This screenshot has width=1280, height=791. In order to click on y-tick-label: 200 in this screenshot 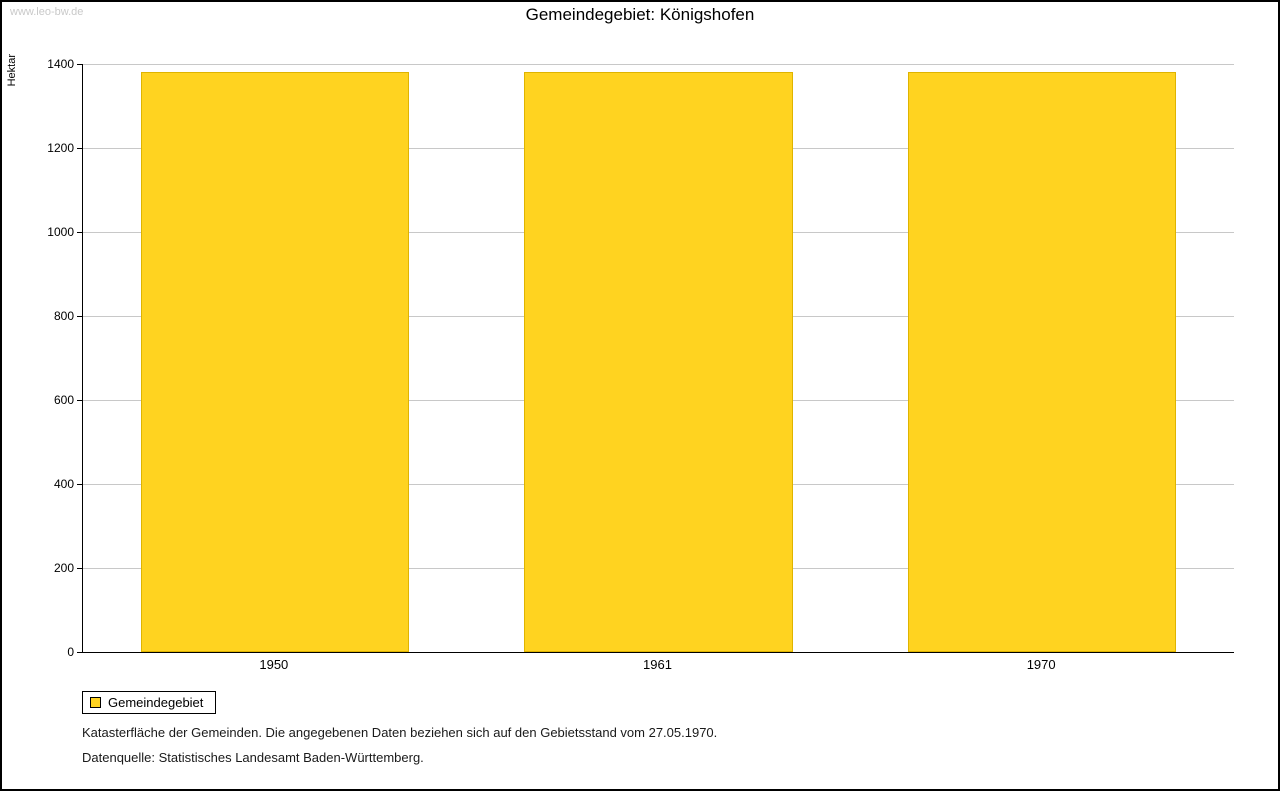, I will do `click(63, 568)`.